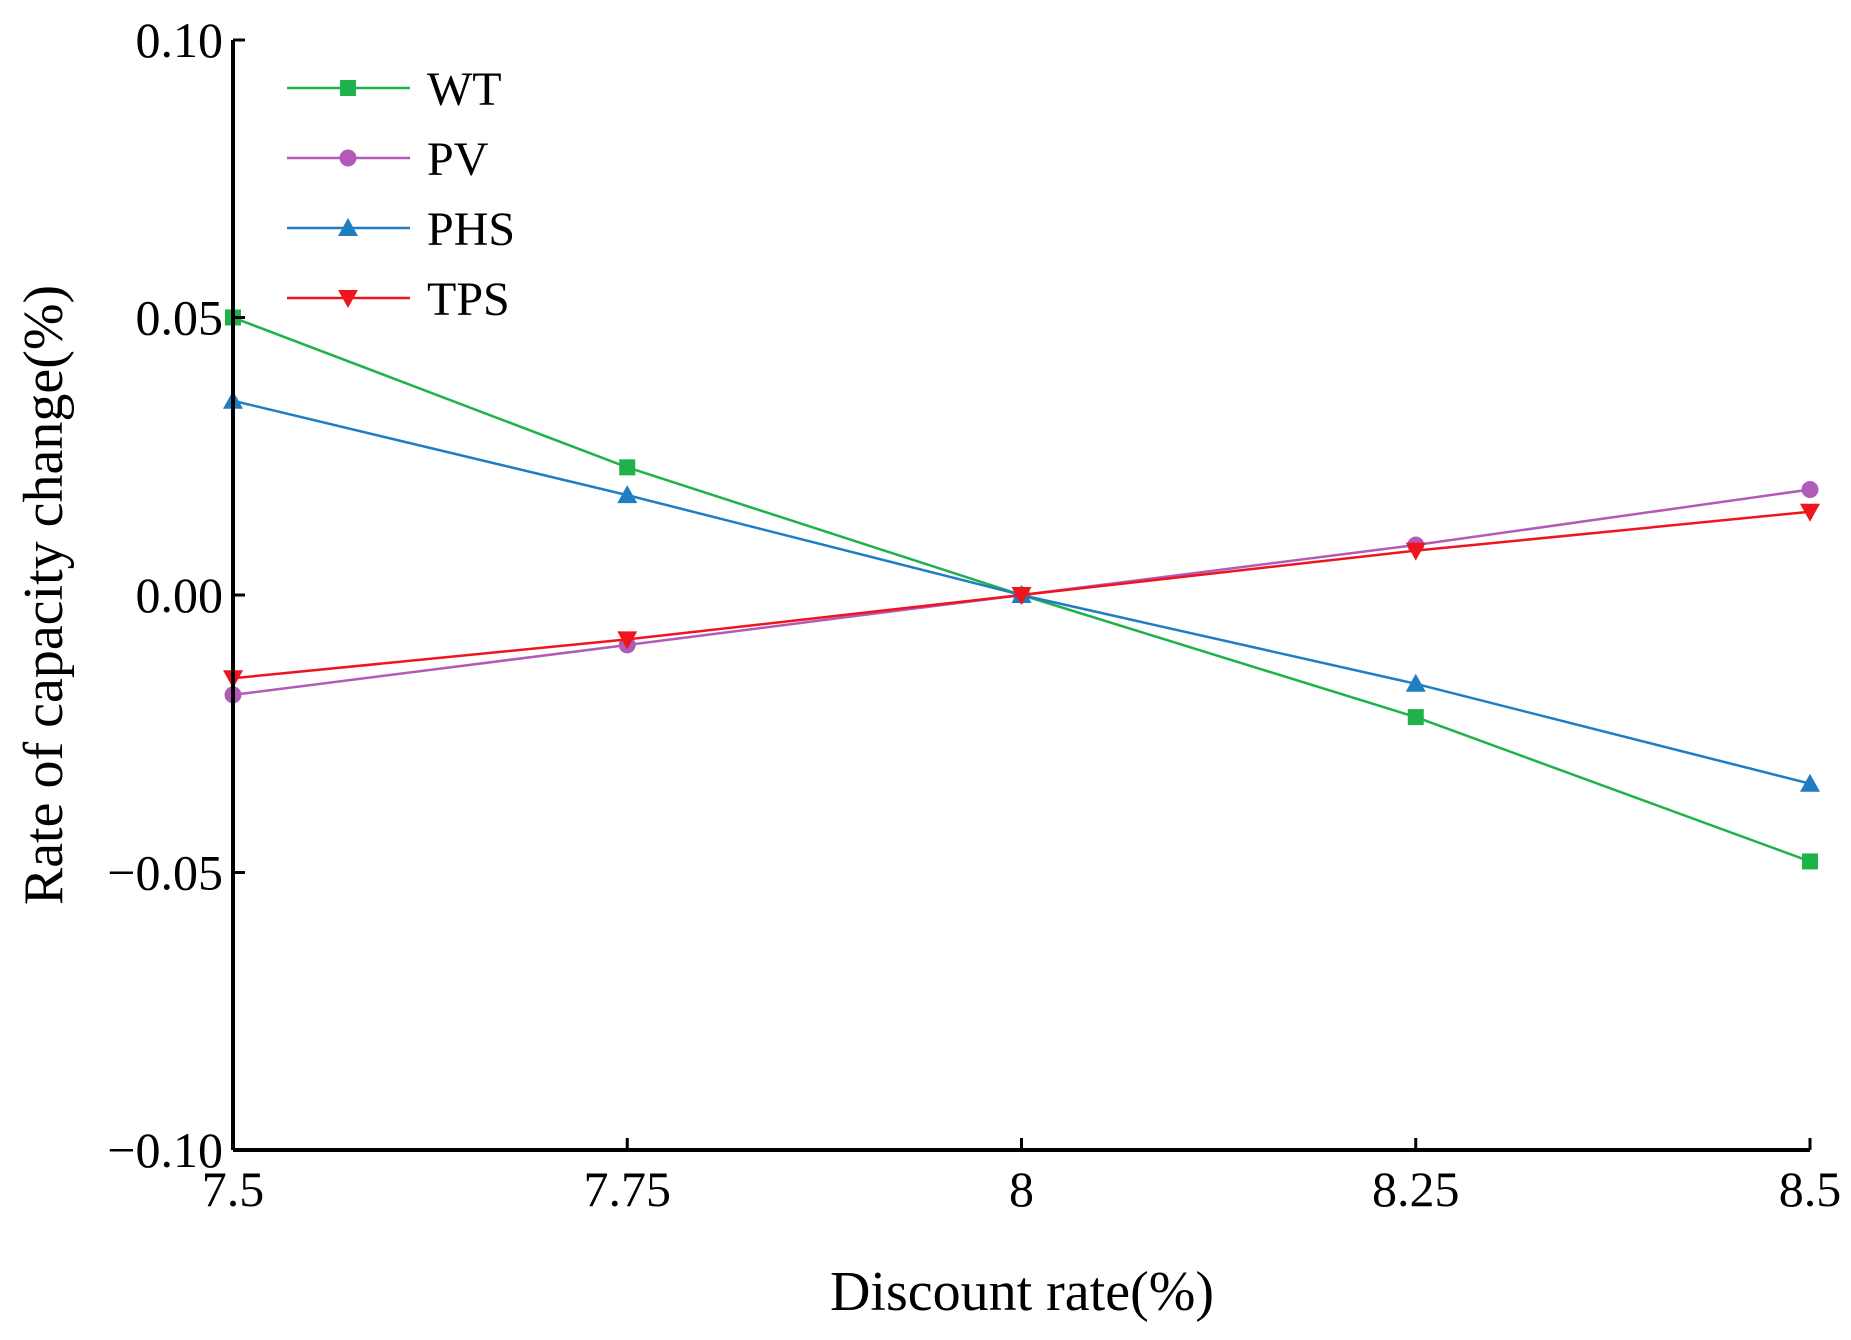  What do you see at coordinates (468, 299) in the screenshot?
I see `legend-label-tps: TPS` at bounding box center [468, 299].